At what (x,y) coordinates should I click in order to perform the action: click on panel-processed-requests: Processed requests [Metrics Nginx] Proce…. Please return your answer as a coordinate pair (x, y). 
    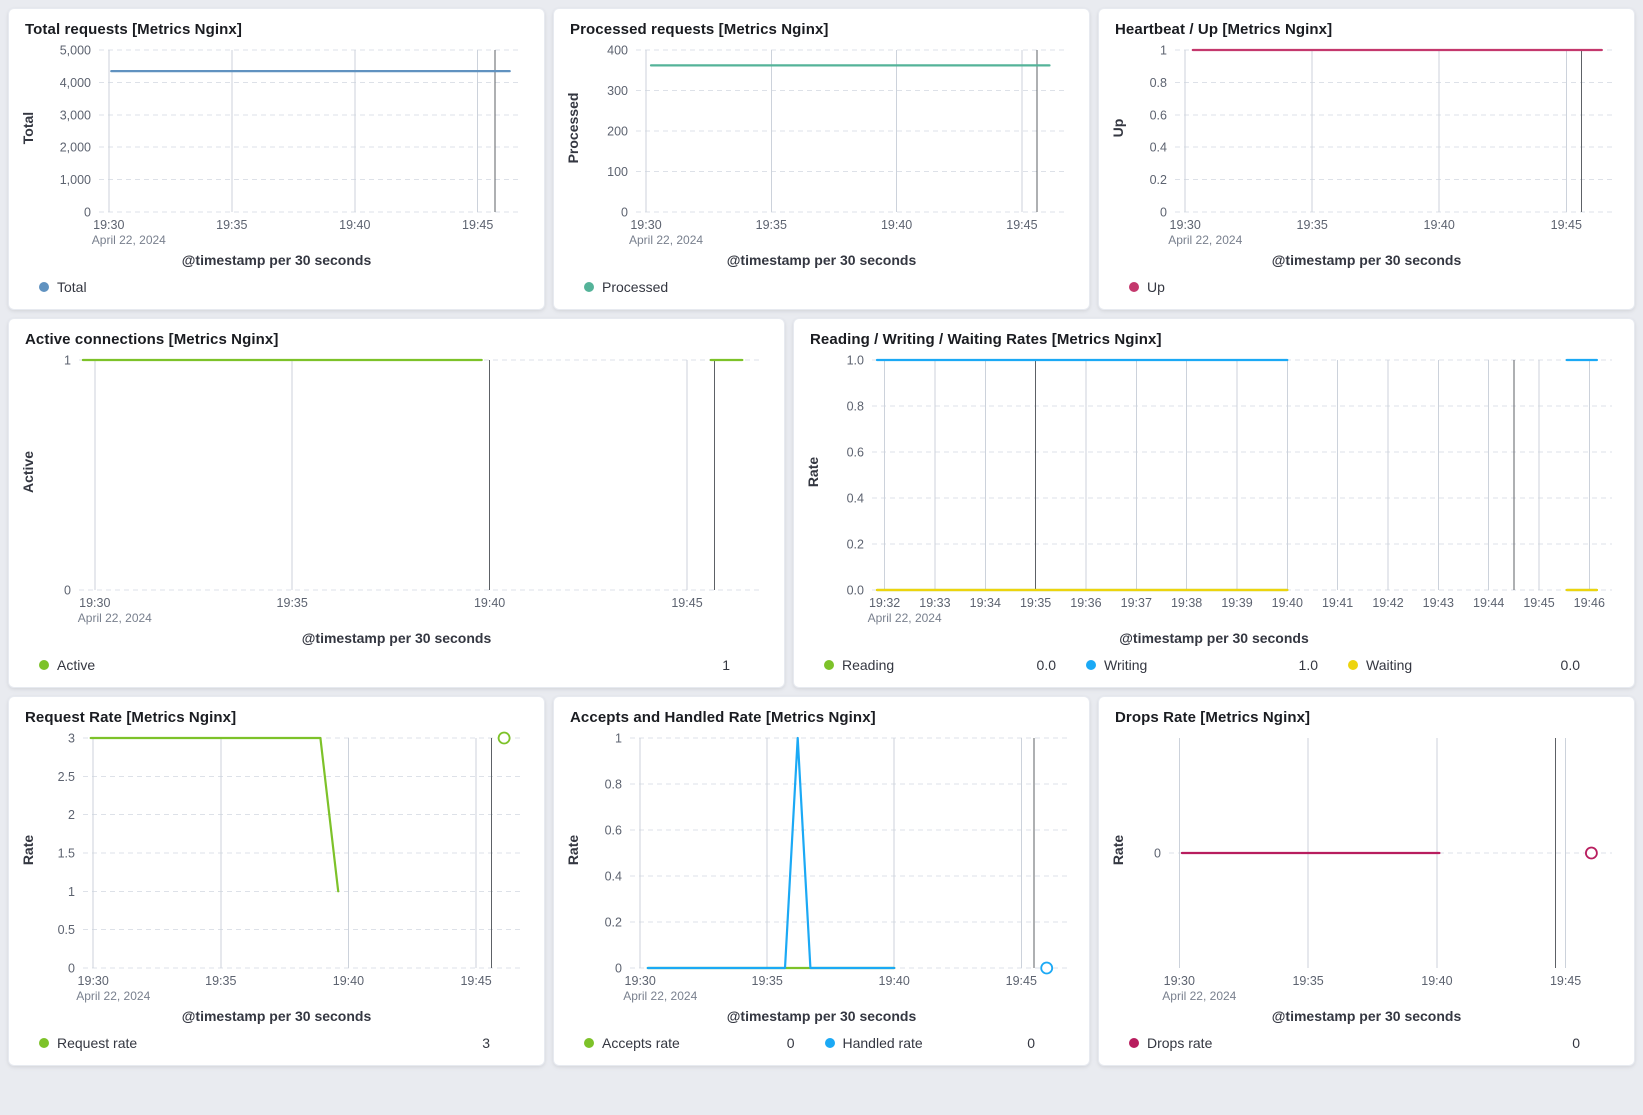
    Looking at the image, I should click on (821, 159).